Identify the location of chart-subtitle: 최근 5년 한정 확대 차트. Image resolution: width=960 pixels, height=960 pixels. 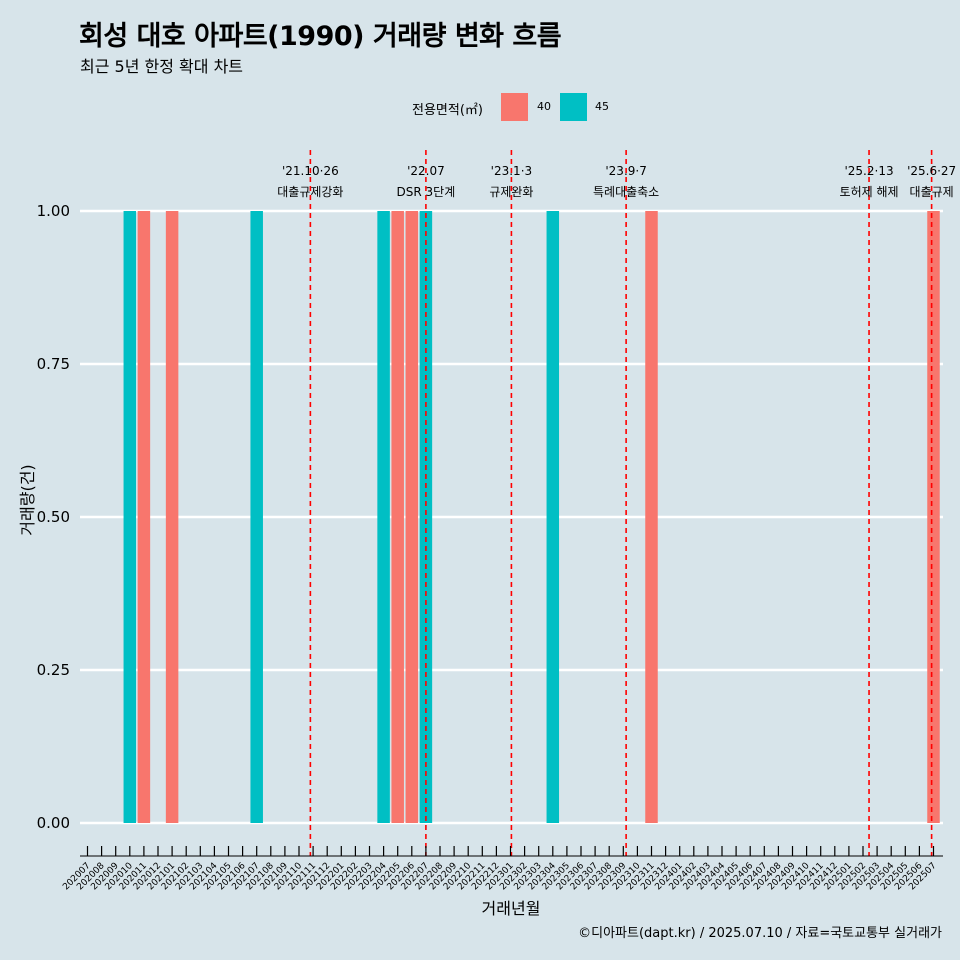
(162, 66).